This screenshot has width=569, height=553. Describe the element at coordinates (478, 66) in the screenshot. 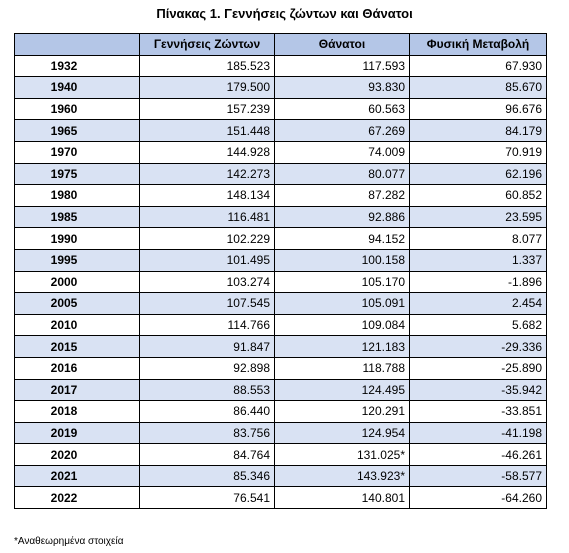

I see `value-cell: 67.930` at that location.